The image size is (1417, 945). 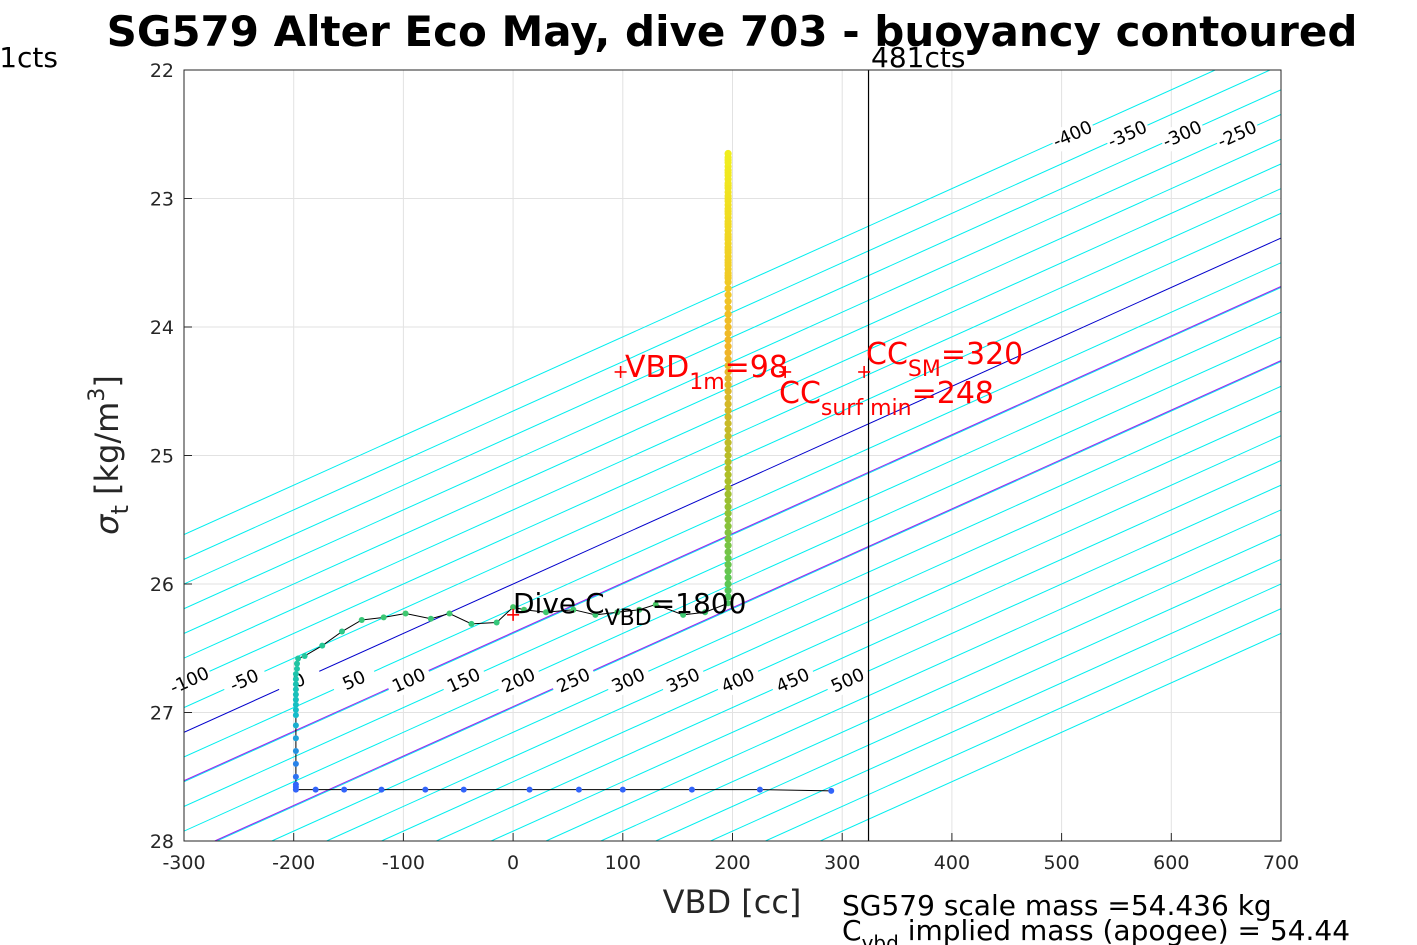 What do you see at coordinates (1057, 905) in the screenshot?
I see `scale-mass-text: SG579 scale mass =54.436 kg` at bounding box center [1057, 905].